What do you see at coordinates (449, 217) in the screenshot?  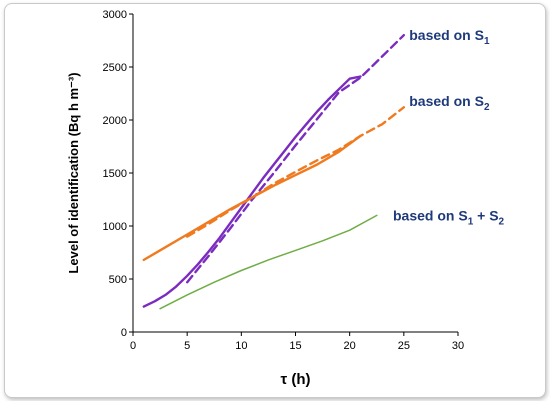 I see `series-annotation: based on S1 + S2` at bounding box center [449, 217].